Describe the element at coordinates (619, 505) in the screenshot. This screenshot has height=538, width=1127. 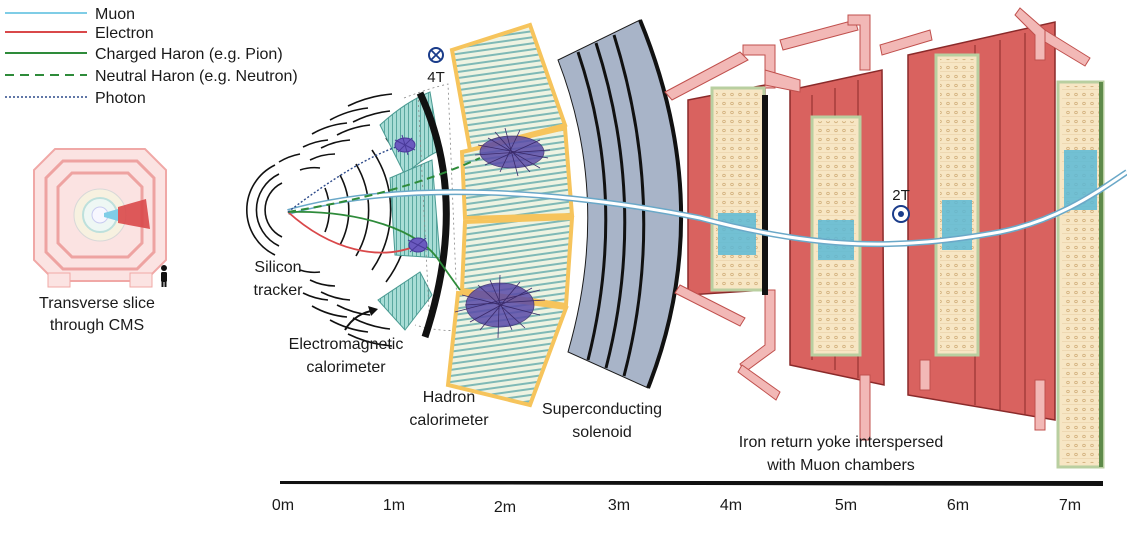
I see `scale-tick-3m: 3m` at that location.